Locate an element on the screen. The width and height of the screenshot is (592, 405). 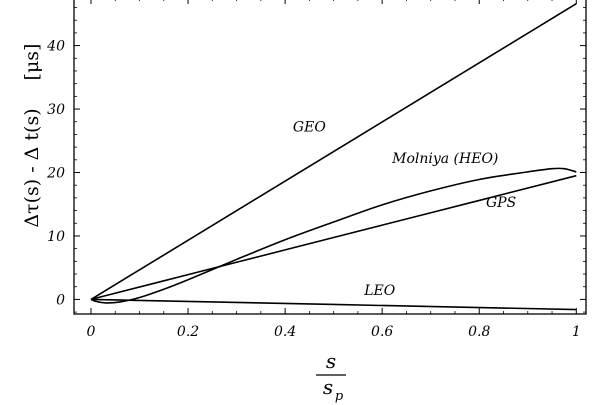
y-axis-label: Δτ(s) - Δ t(s) is located at coordinates (32, 167).